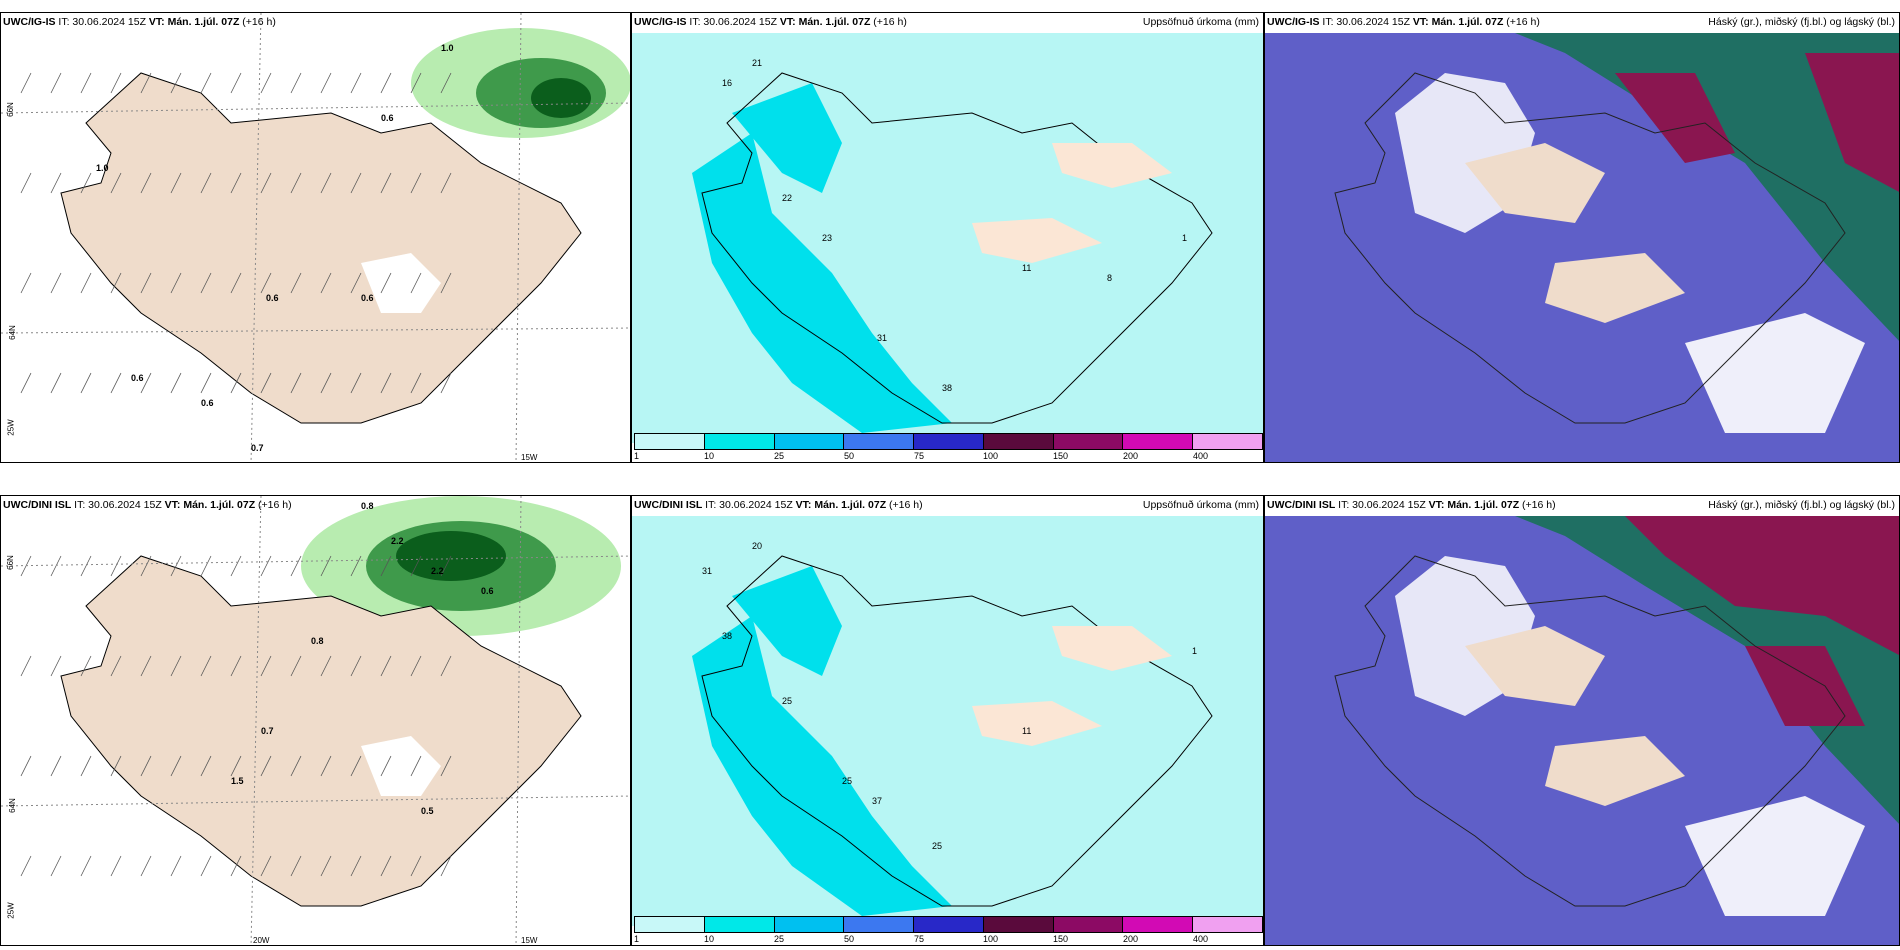 The width and height of the screenshot is (1900, 950). What do you see at coordinates (787, 198) in the screenshot?
I see `precip-value: 22` at bounding box center [787, 198].